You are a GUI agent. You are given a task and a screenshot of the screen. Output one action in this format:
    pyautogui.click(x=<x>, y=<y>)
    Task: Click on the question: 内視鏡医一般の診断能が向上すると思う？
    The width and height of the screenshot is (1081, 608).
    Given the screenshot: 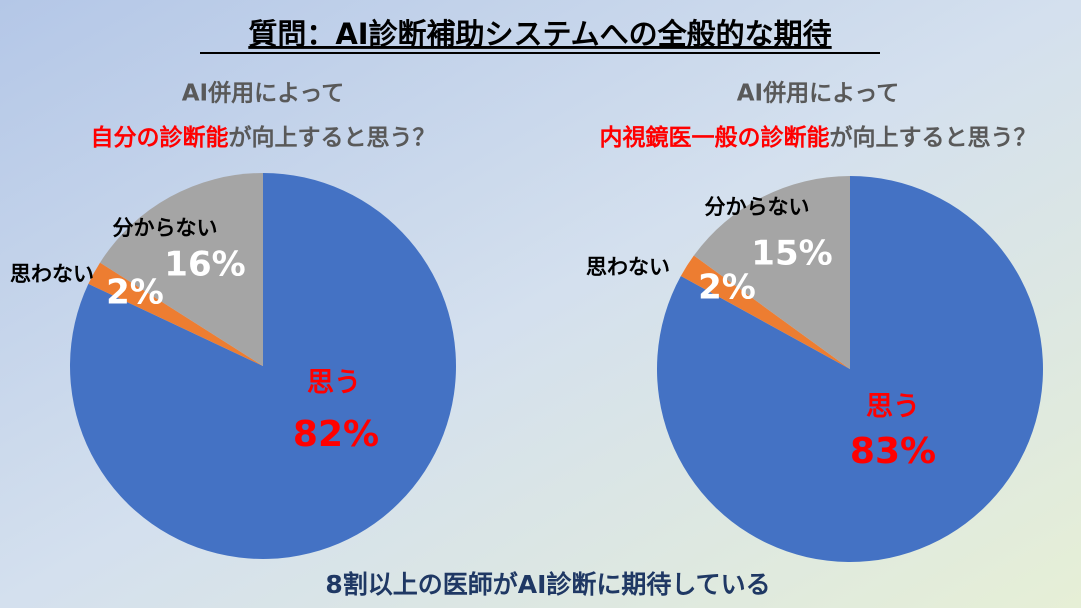 What is the action you would take?
    pyautogui.click(x=818, y=137)
    